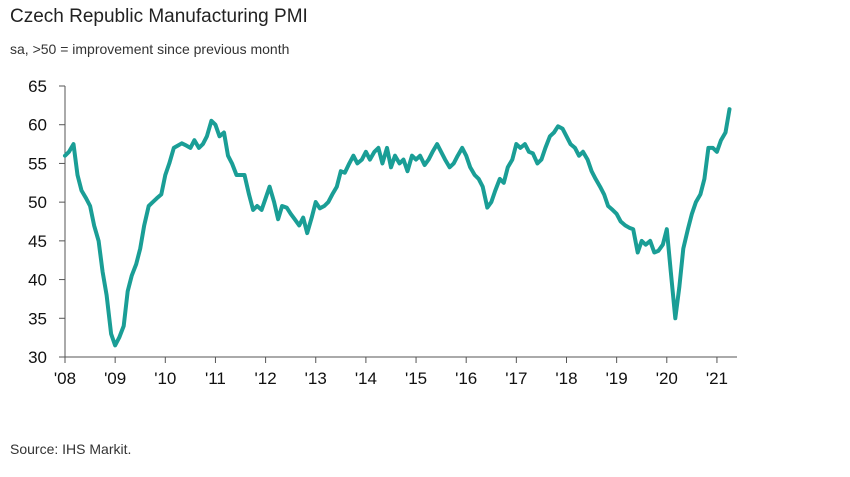  I want to click on x-tick-label: '19, so click(617, 378).